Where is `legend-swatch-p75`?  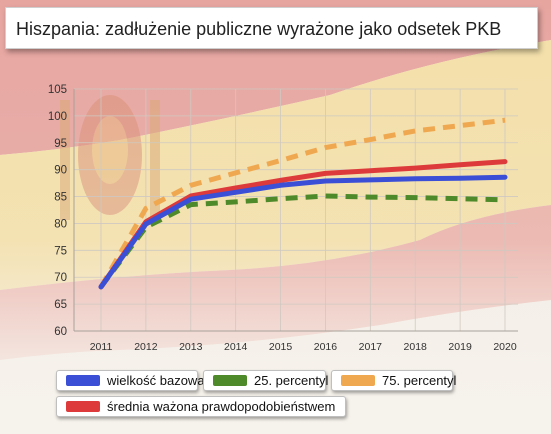
legend-swatch-p75 is located at coordinates (358, 380).